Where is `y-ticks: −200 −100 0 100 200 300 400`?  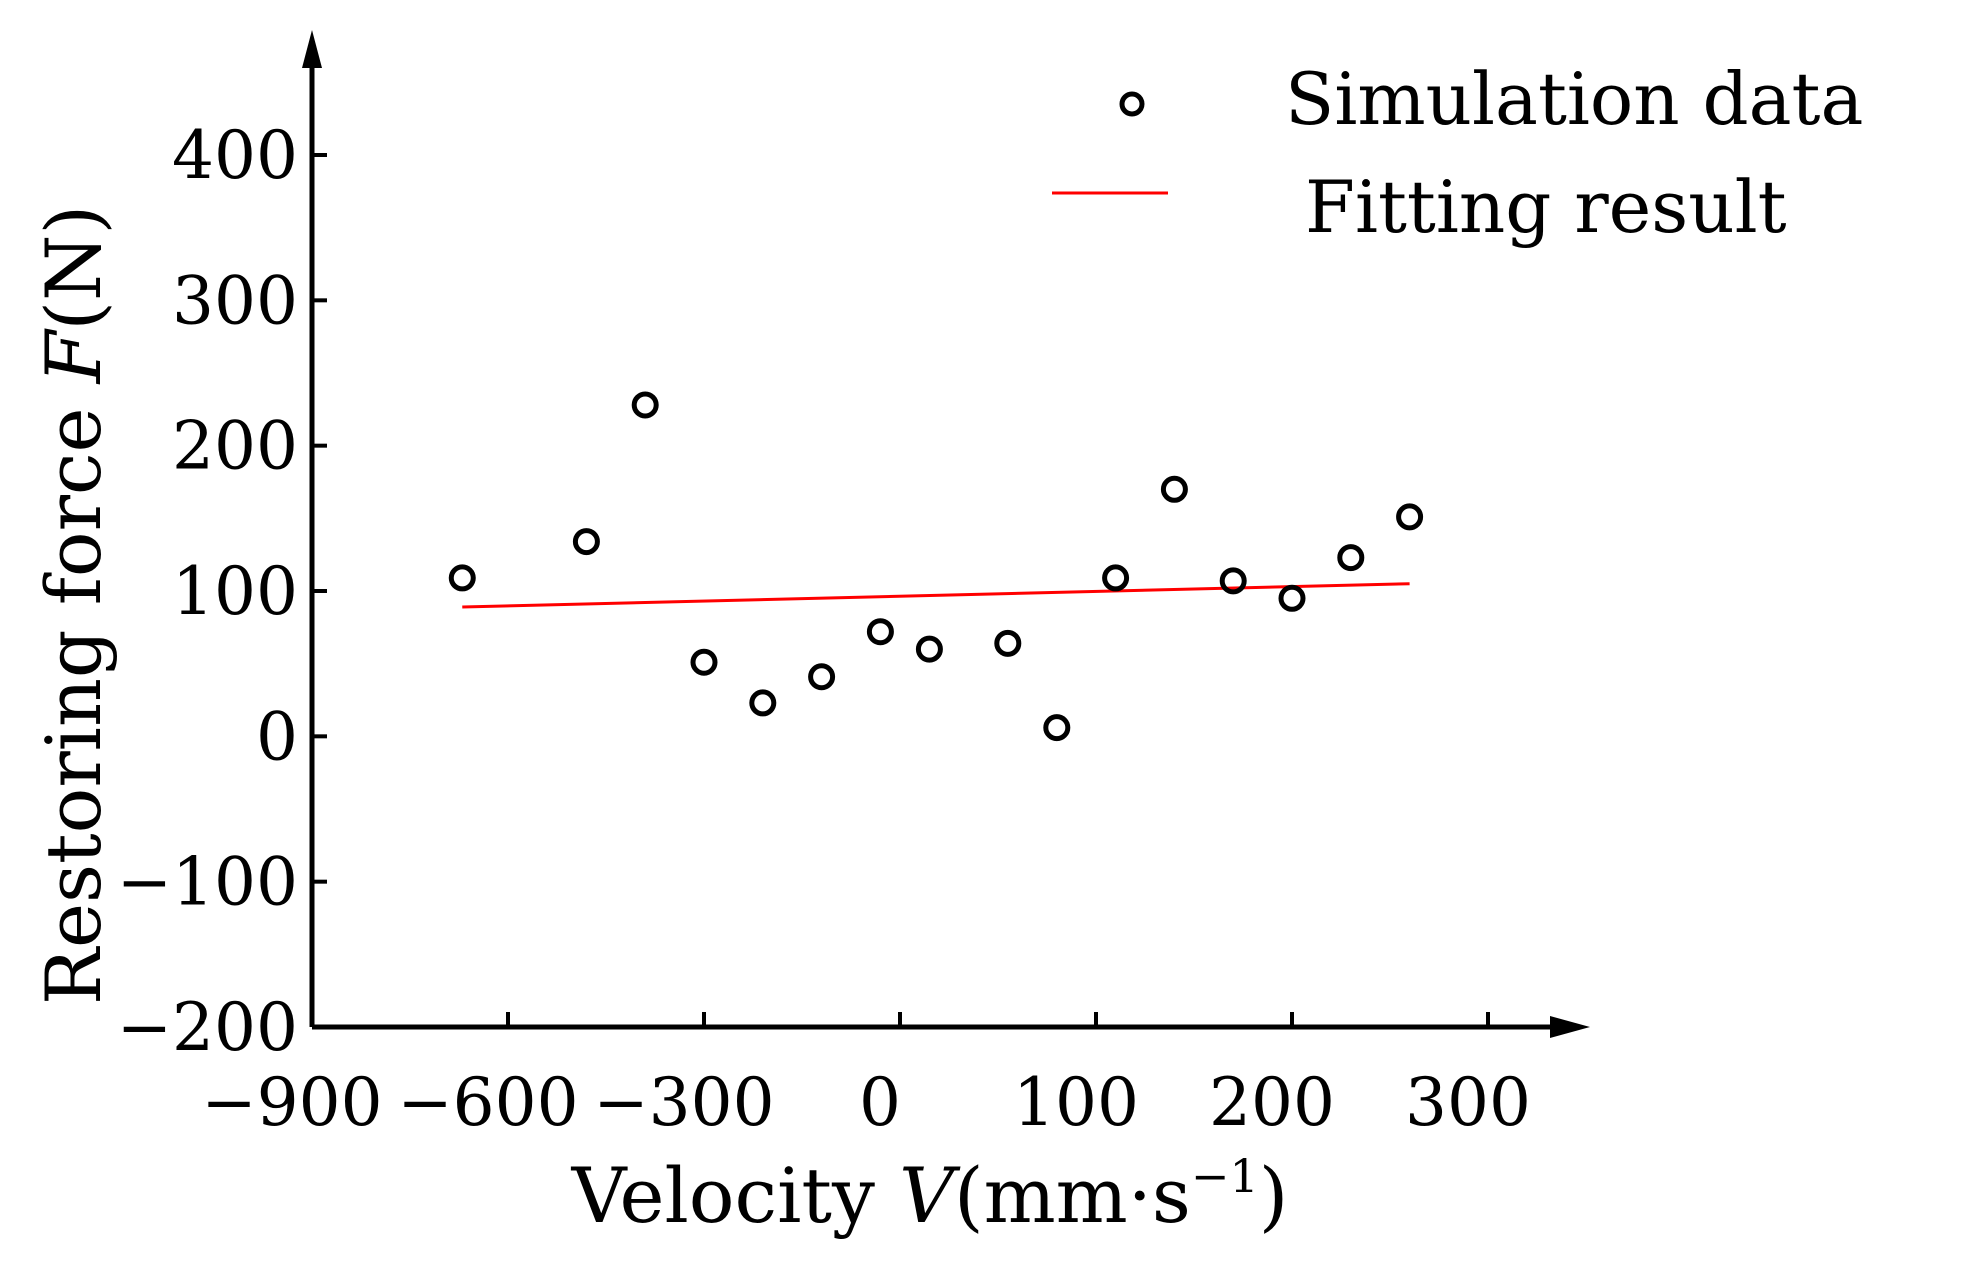
y-ticks: −200 −100 0 100 200 300 400 is located at coordinates (222, 591).